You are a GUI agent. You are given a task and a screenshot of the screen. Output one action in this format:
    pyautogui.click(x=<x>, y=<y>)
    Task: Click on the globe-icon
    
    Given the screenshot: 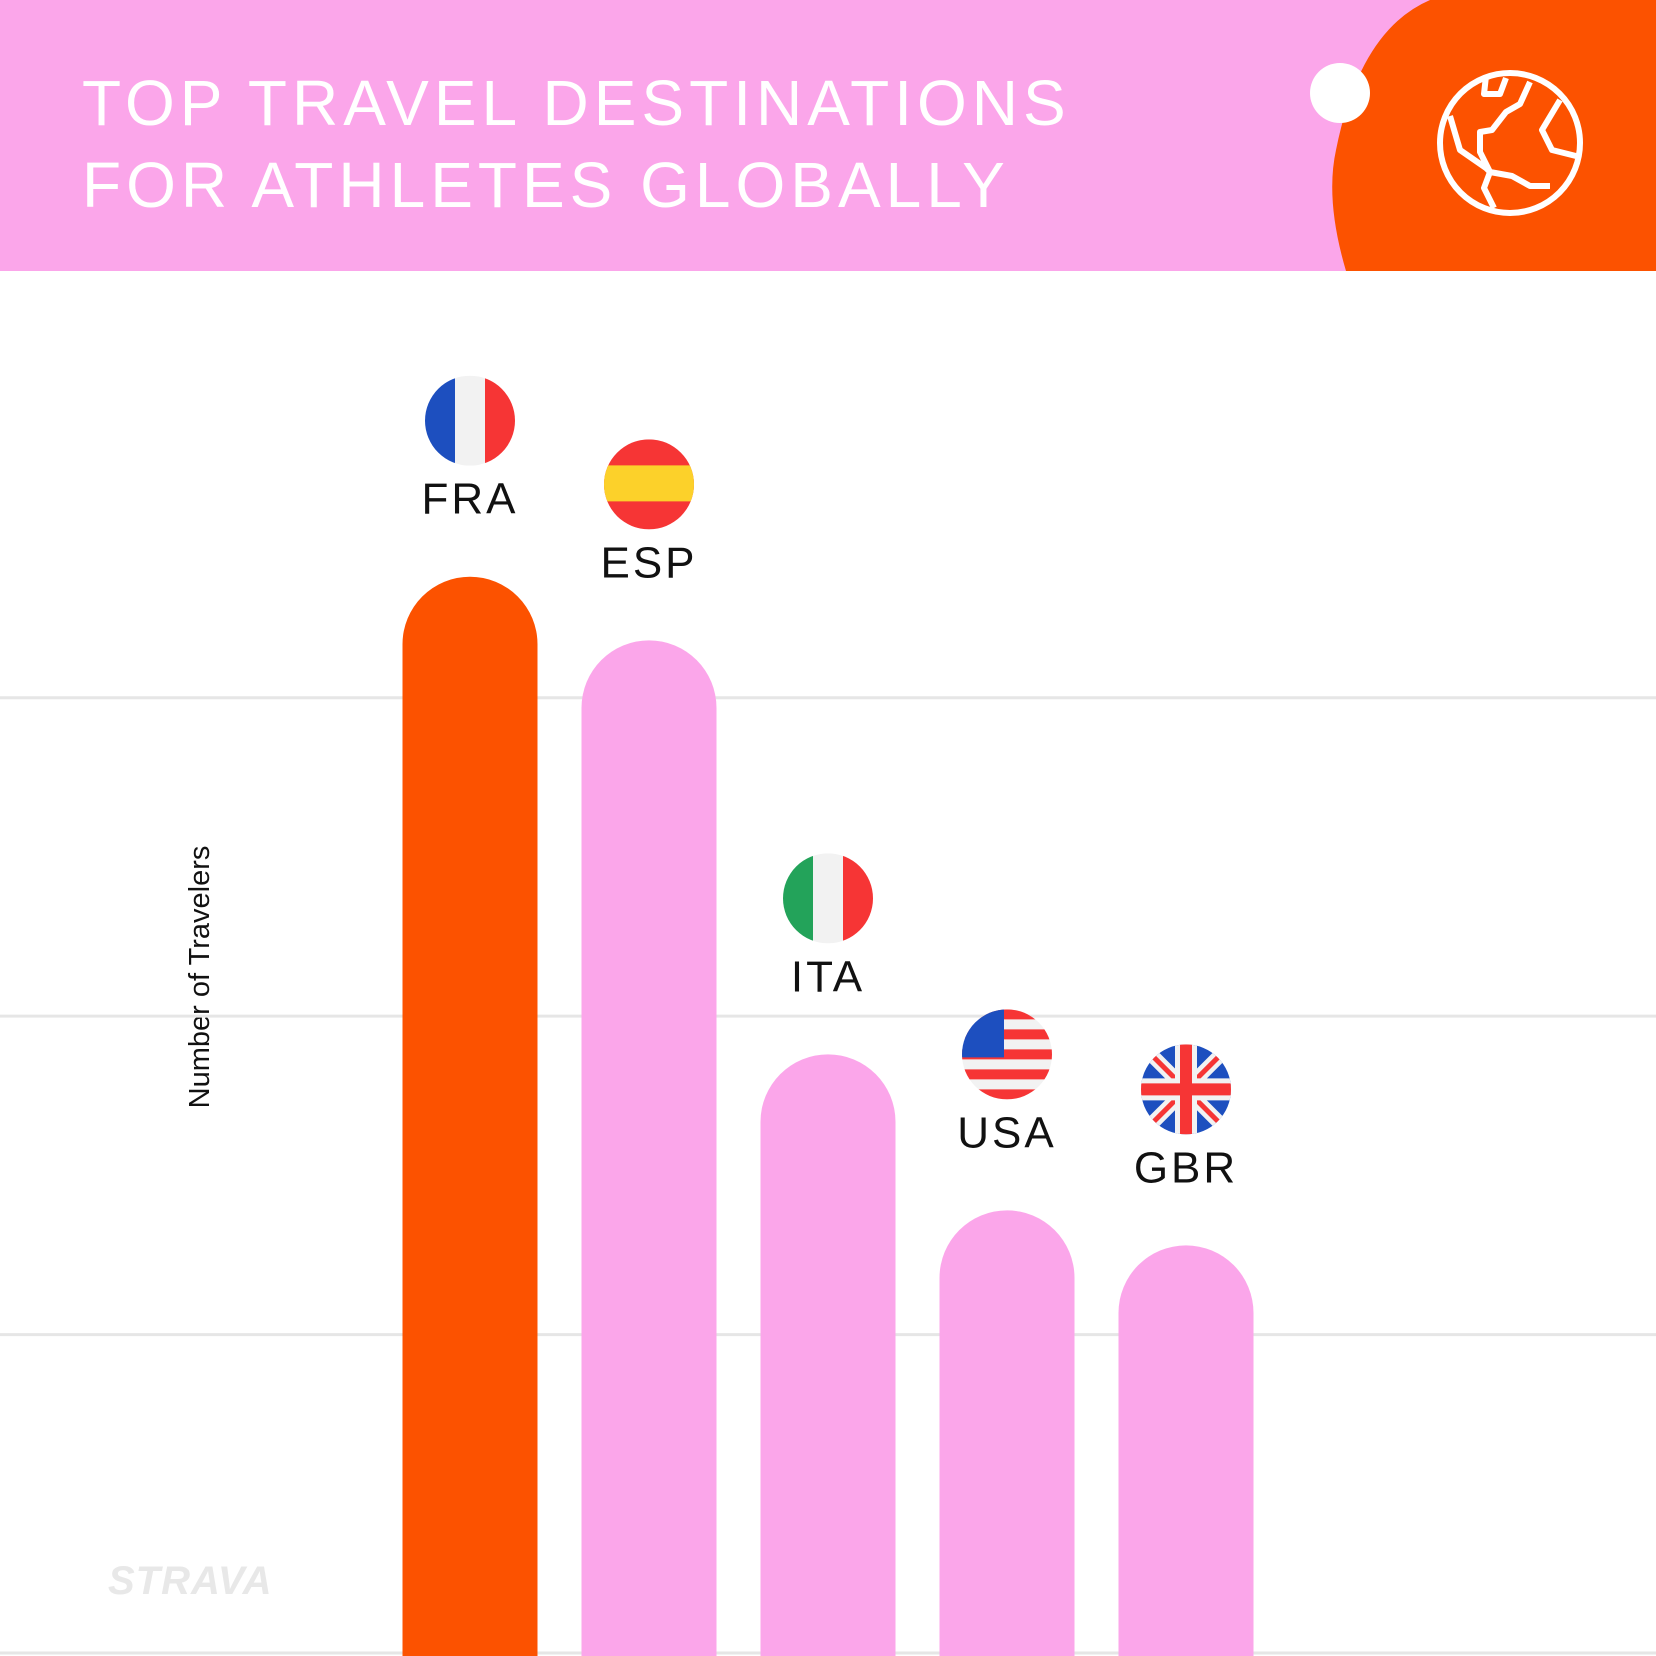 What is the action you would take?
    pyautogui.click(x=1510, y=143)
    